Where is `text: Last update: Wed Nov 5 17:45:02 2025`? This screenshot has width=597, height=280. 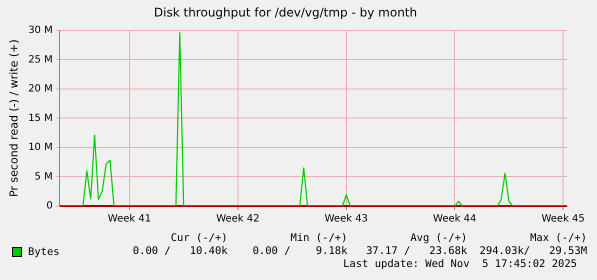
text: Last update: Wed Nov 5 17:45:02 2025 is located at coordinates (460, 264).